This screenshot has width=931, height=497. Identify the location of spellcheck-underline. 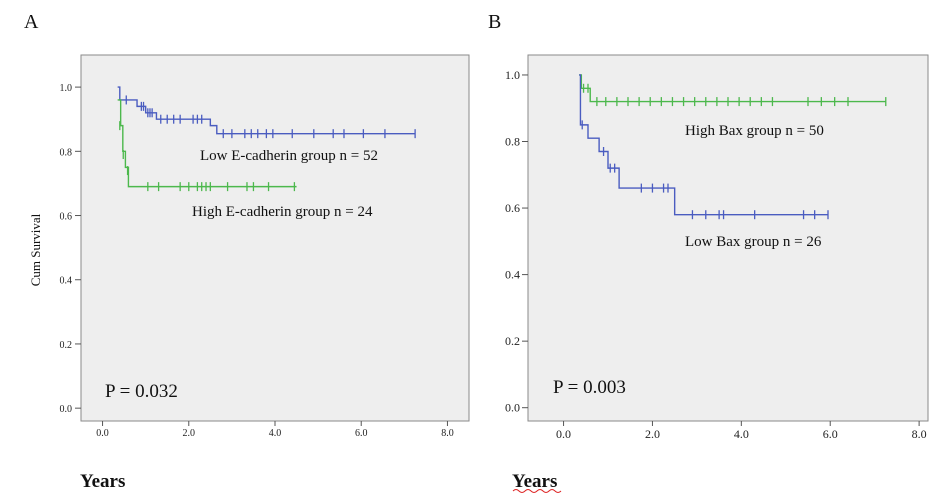
(537, 491).